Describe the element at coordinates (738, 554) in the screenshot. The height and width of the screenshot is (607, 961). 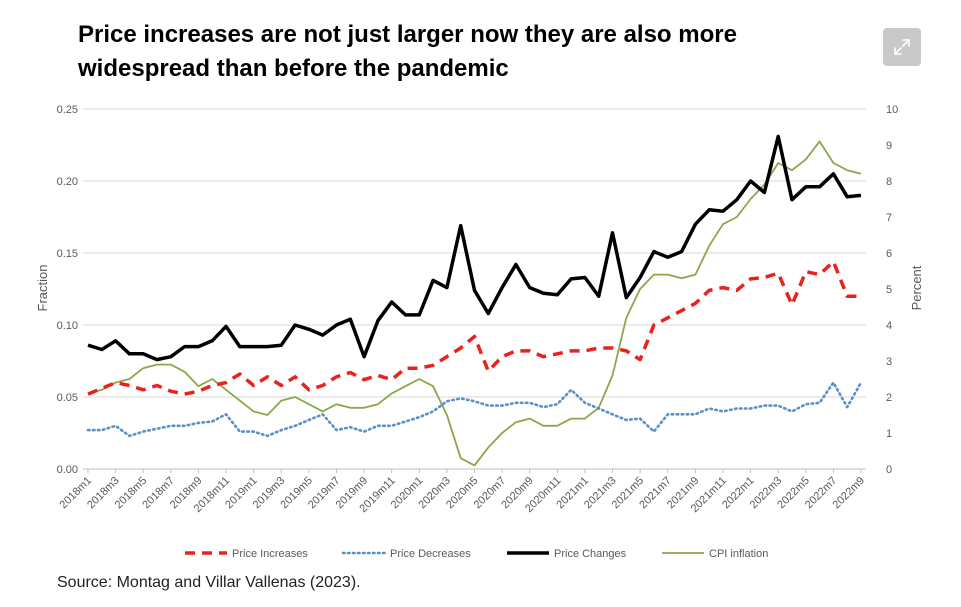
I see `legend-label: CPI inflation` at that location.